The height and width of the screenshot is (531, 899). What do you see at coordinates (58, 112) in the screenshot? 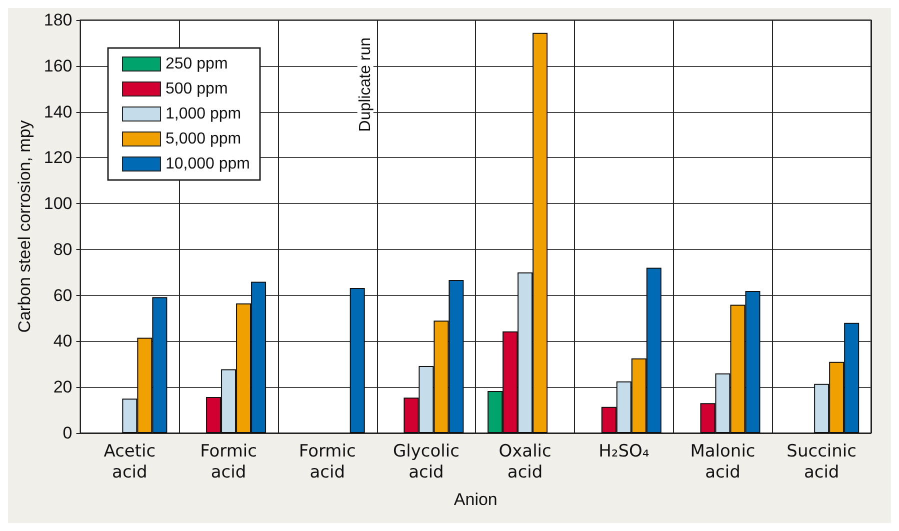
I see `y-tick-label: 140` at bounding box center [58, 112].